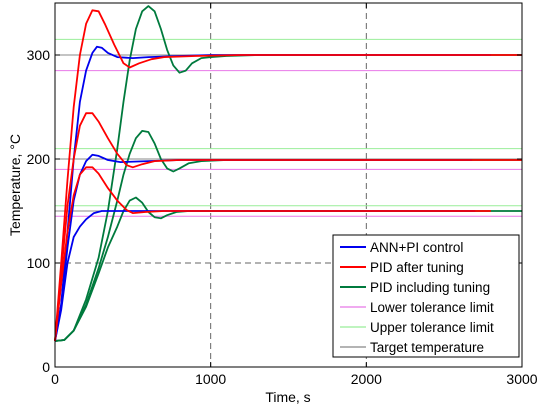 The width and height of the screenshot is (550, 410). Describe the element at coordinates (39, 55) in the screenshot. I see `y-tick-label: 300` at that location.